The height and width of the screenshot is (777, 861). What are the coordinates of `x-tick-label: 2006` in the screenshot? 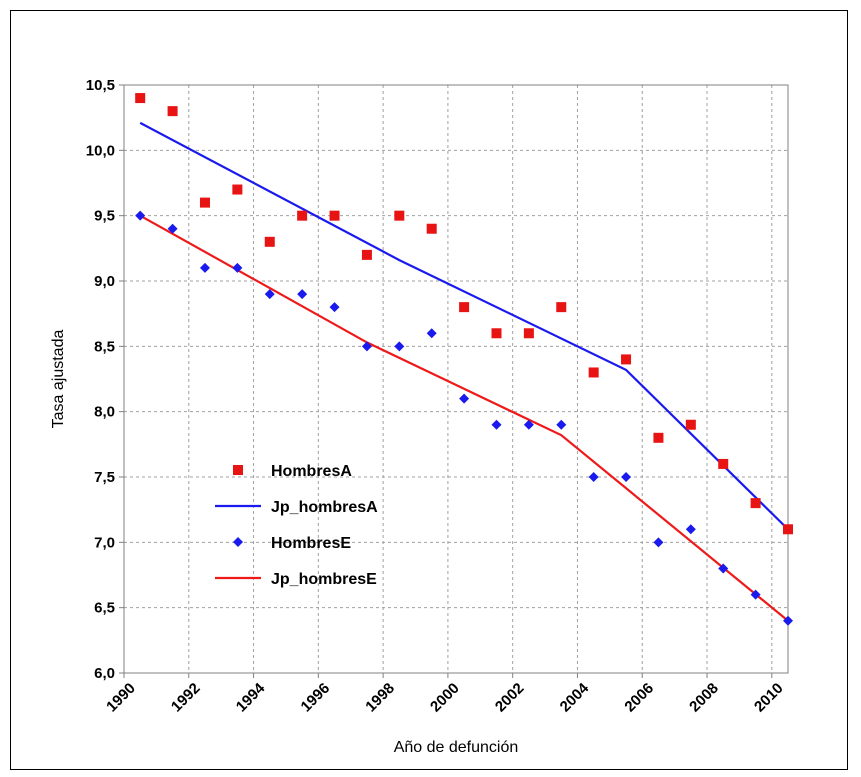 It's located at (639, 698).